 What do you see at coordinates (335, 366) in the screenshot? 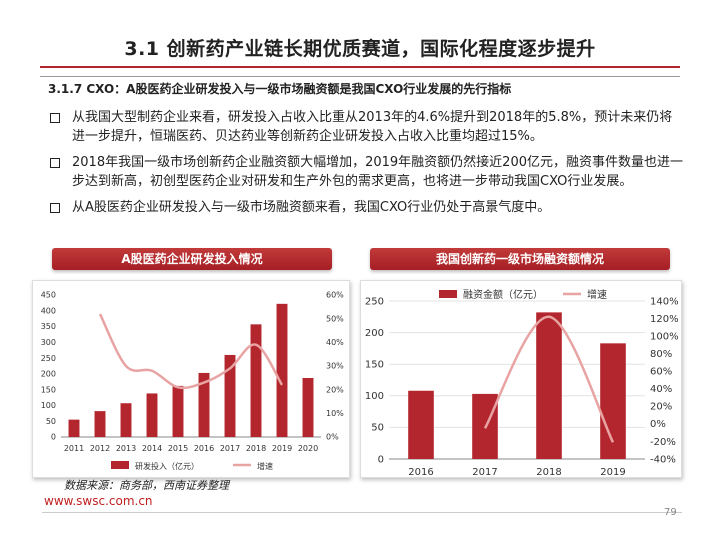
I see `y2-tick-label: 30%` at bounding box center [335, 366].